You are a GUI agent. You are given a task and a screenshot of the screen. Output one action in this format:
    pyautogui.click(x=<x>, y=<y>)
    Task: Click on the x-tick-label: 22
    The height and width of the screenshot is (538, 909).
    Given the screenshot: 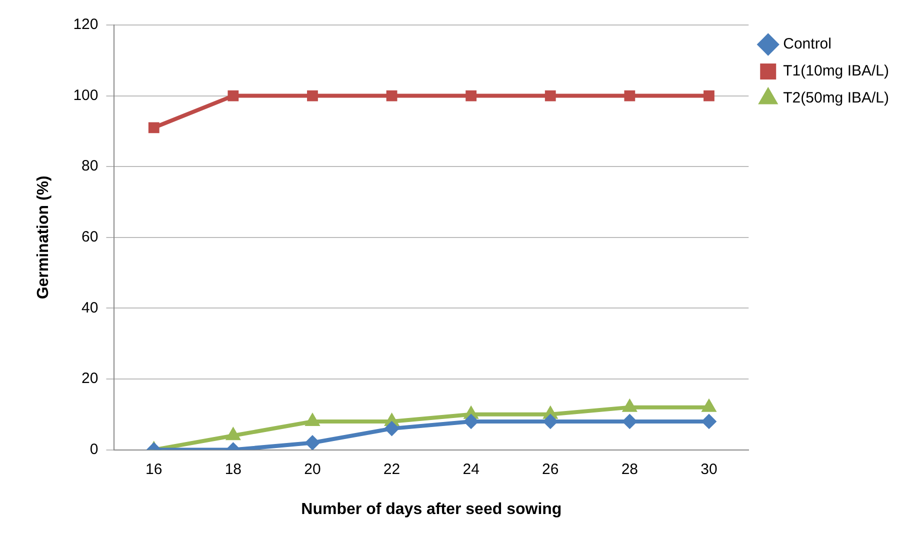 What is the action you would take?
    pyautogui.click(x=391, y=469)
    